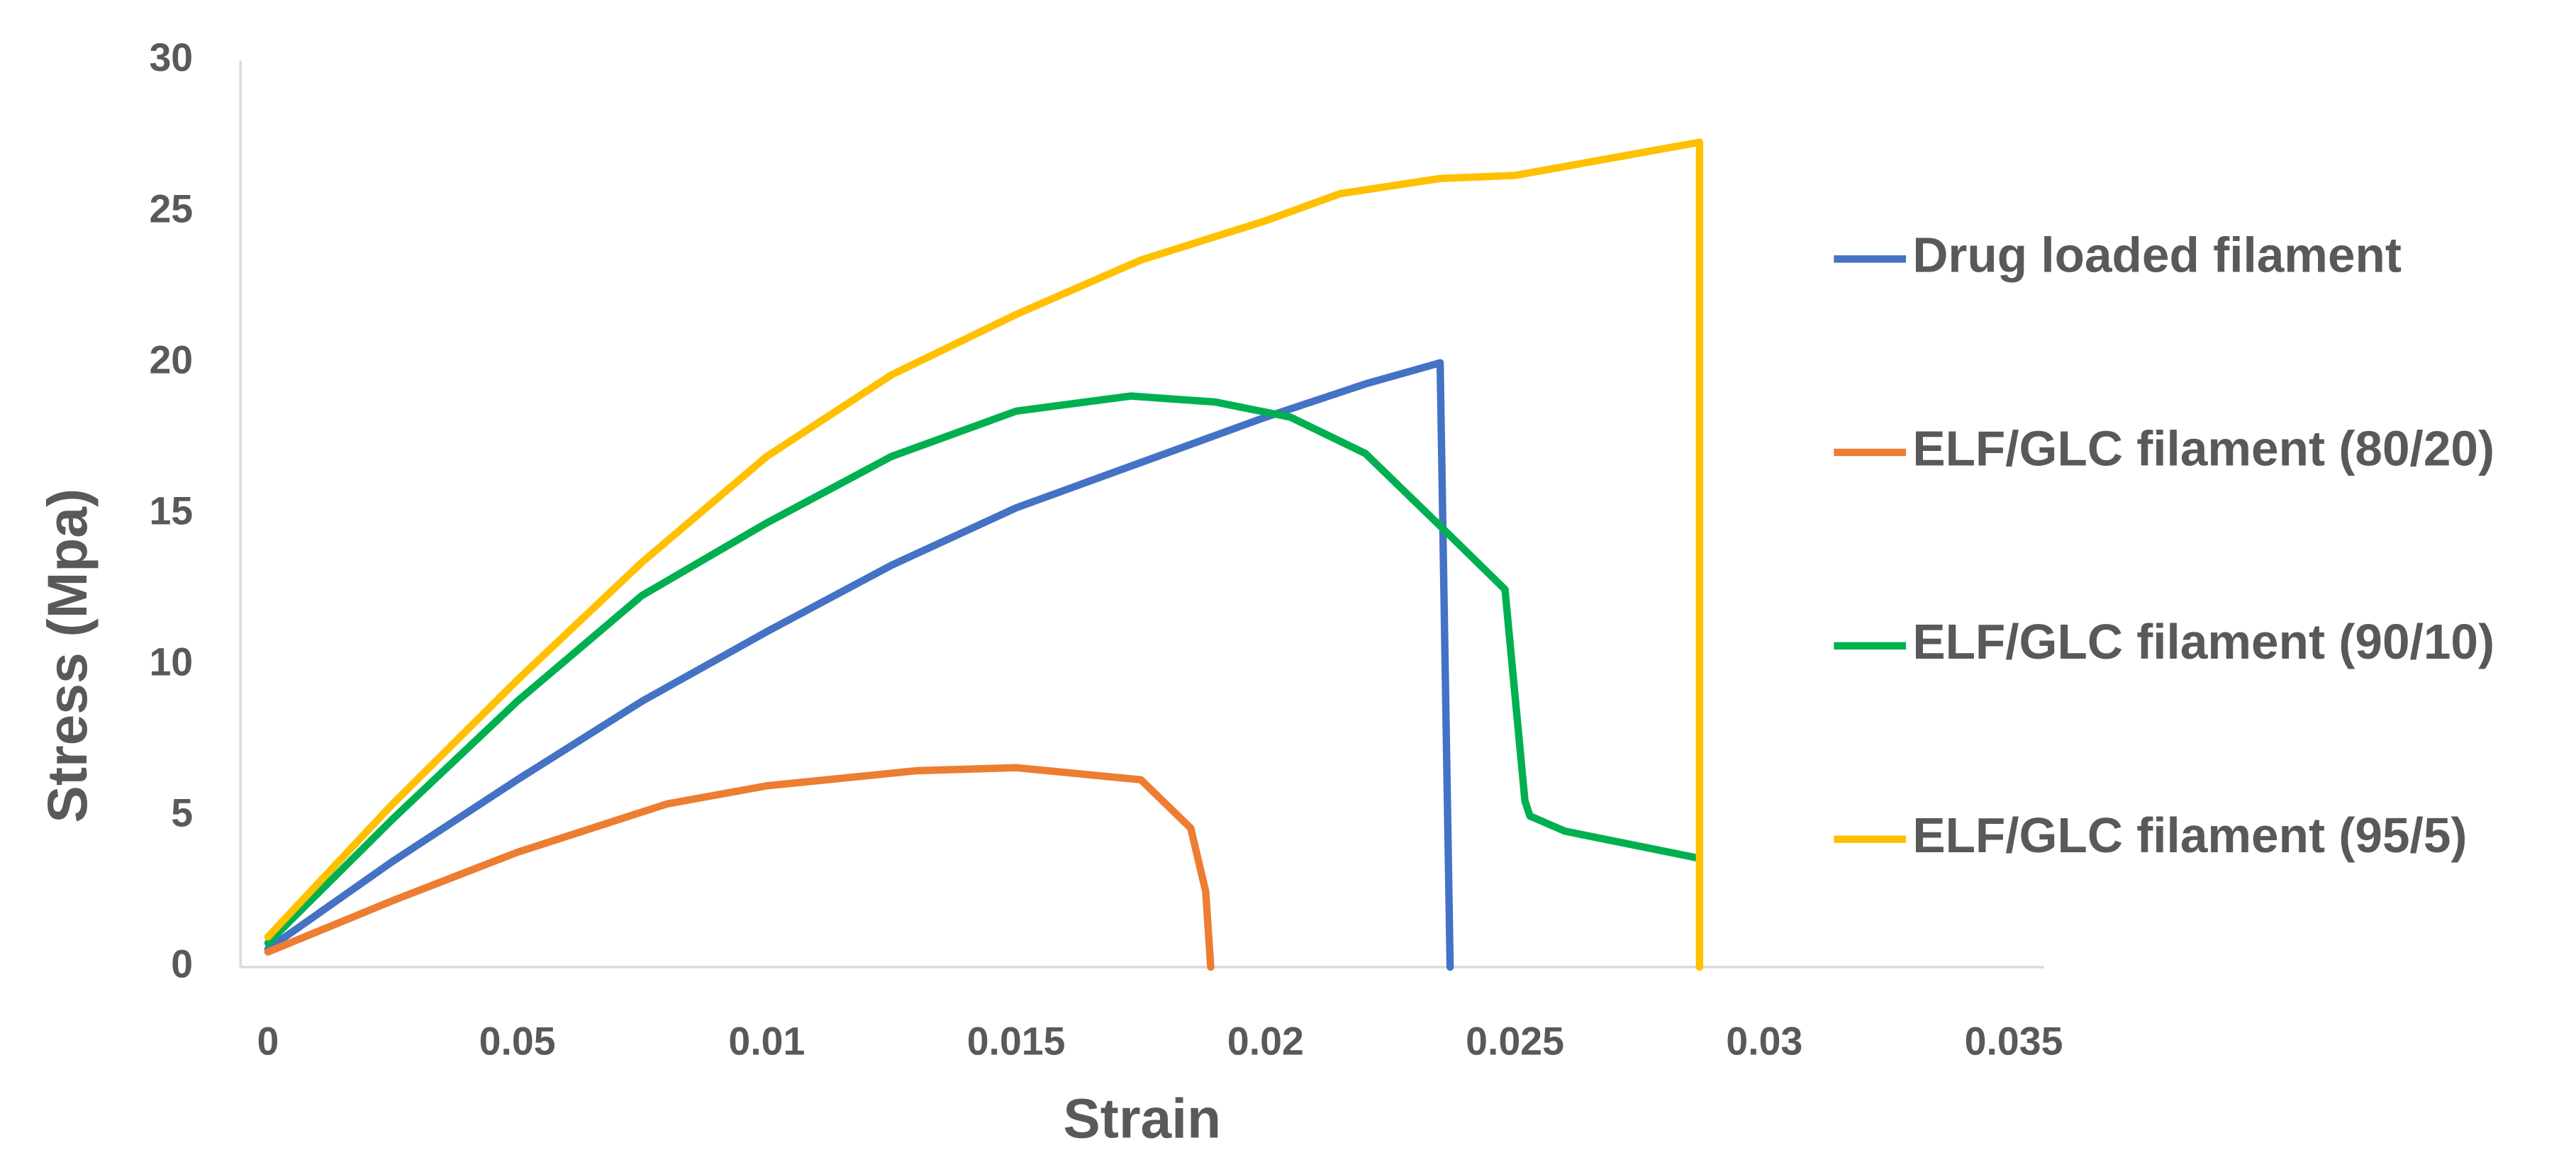 The width and height of the screenshot is (2576, 1172). Describe the element at coordinates (1265, 1041) in the screenshot. I see `x-tick-label: 0.02` at that location.